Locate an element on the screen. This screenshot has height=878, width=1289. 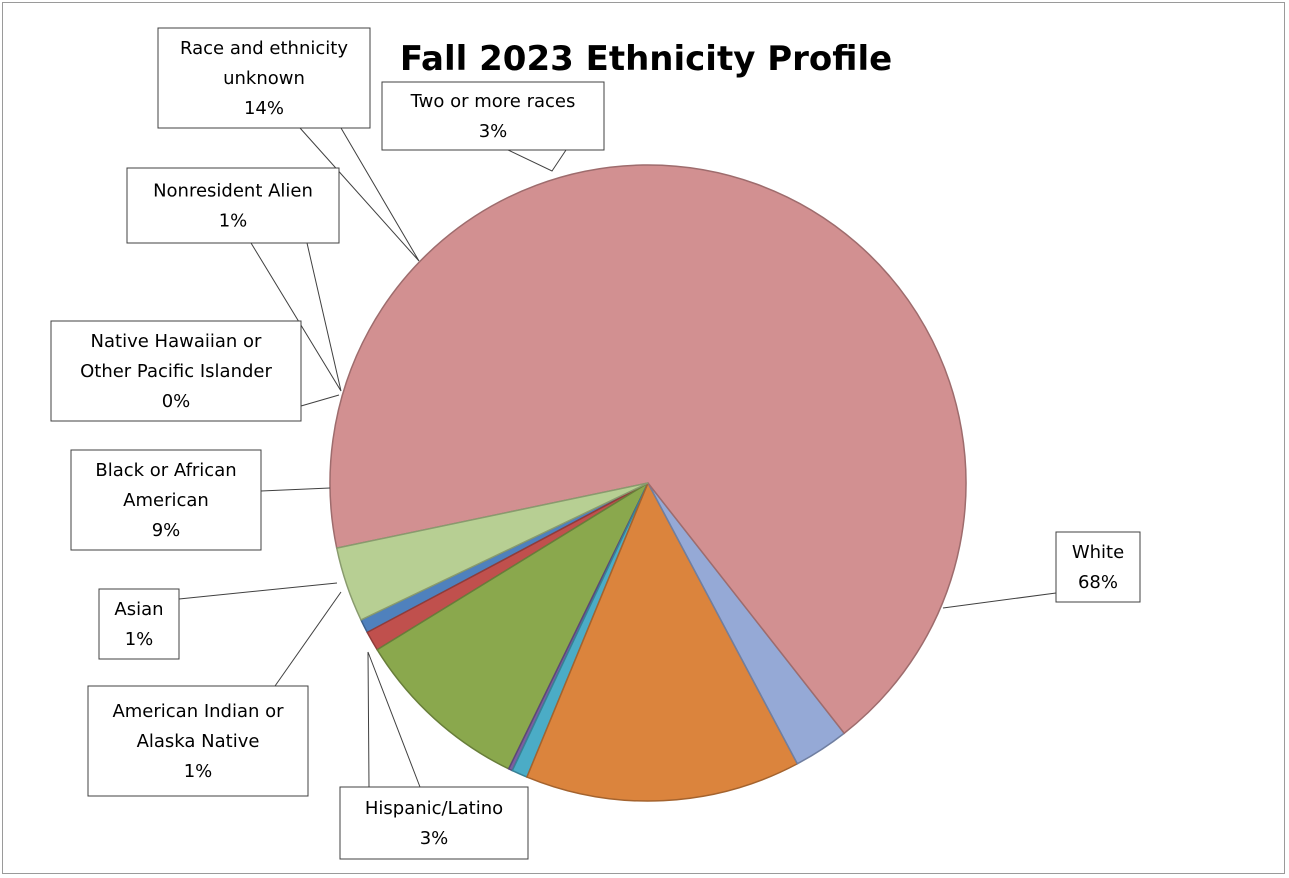
data-label-nonresident-alien: Nonresident Alien 1% is located at coordinates (233, 205).